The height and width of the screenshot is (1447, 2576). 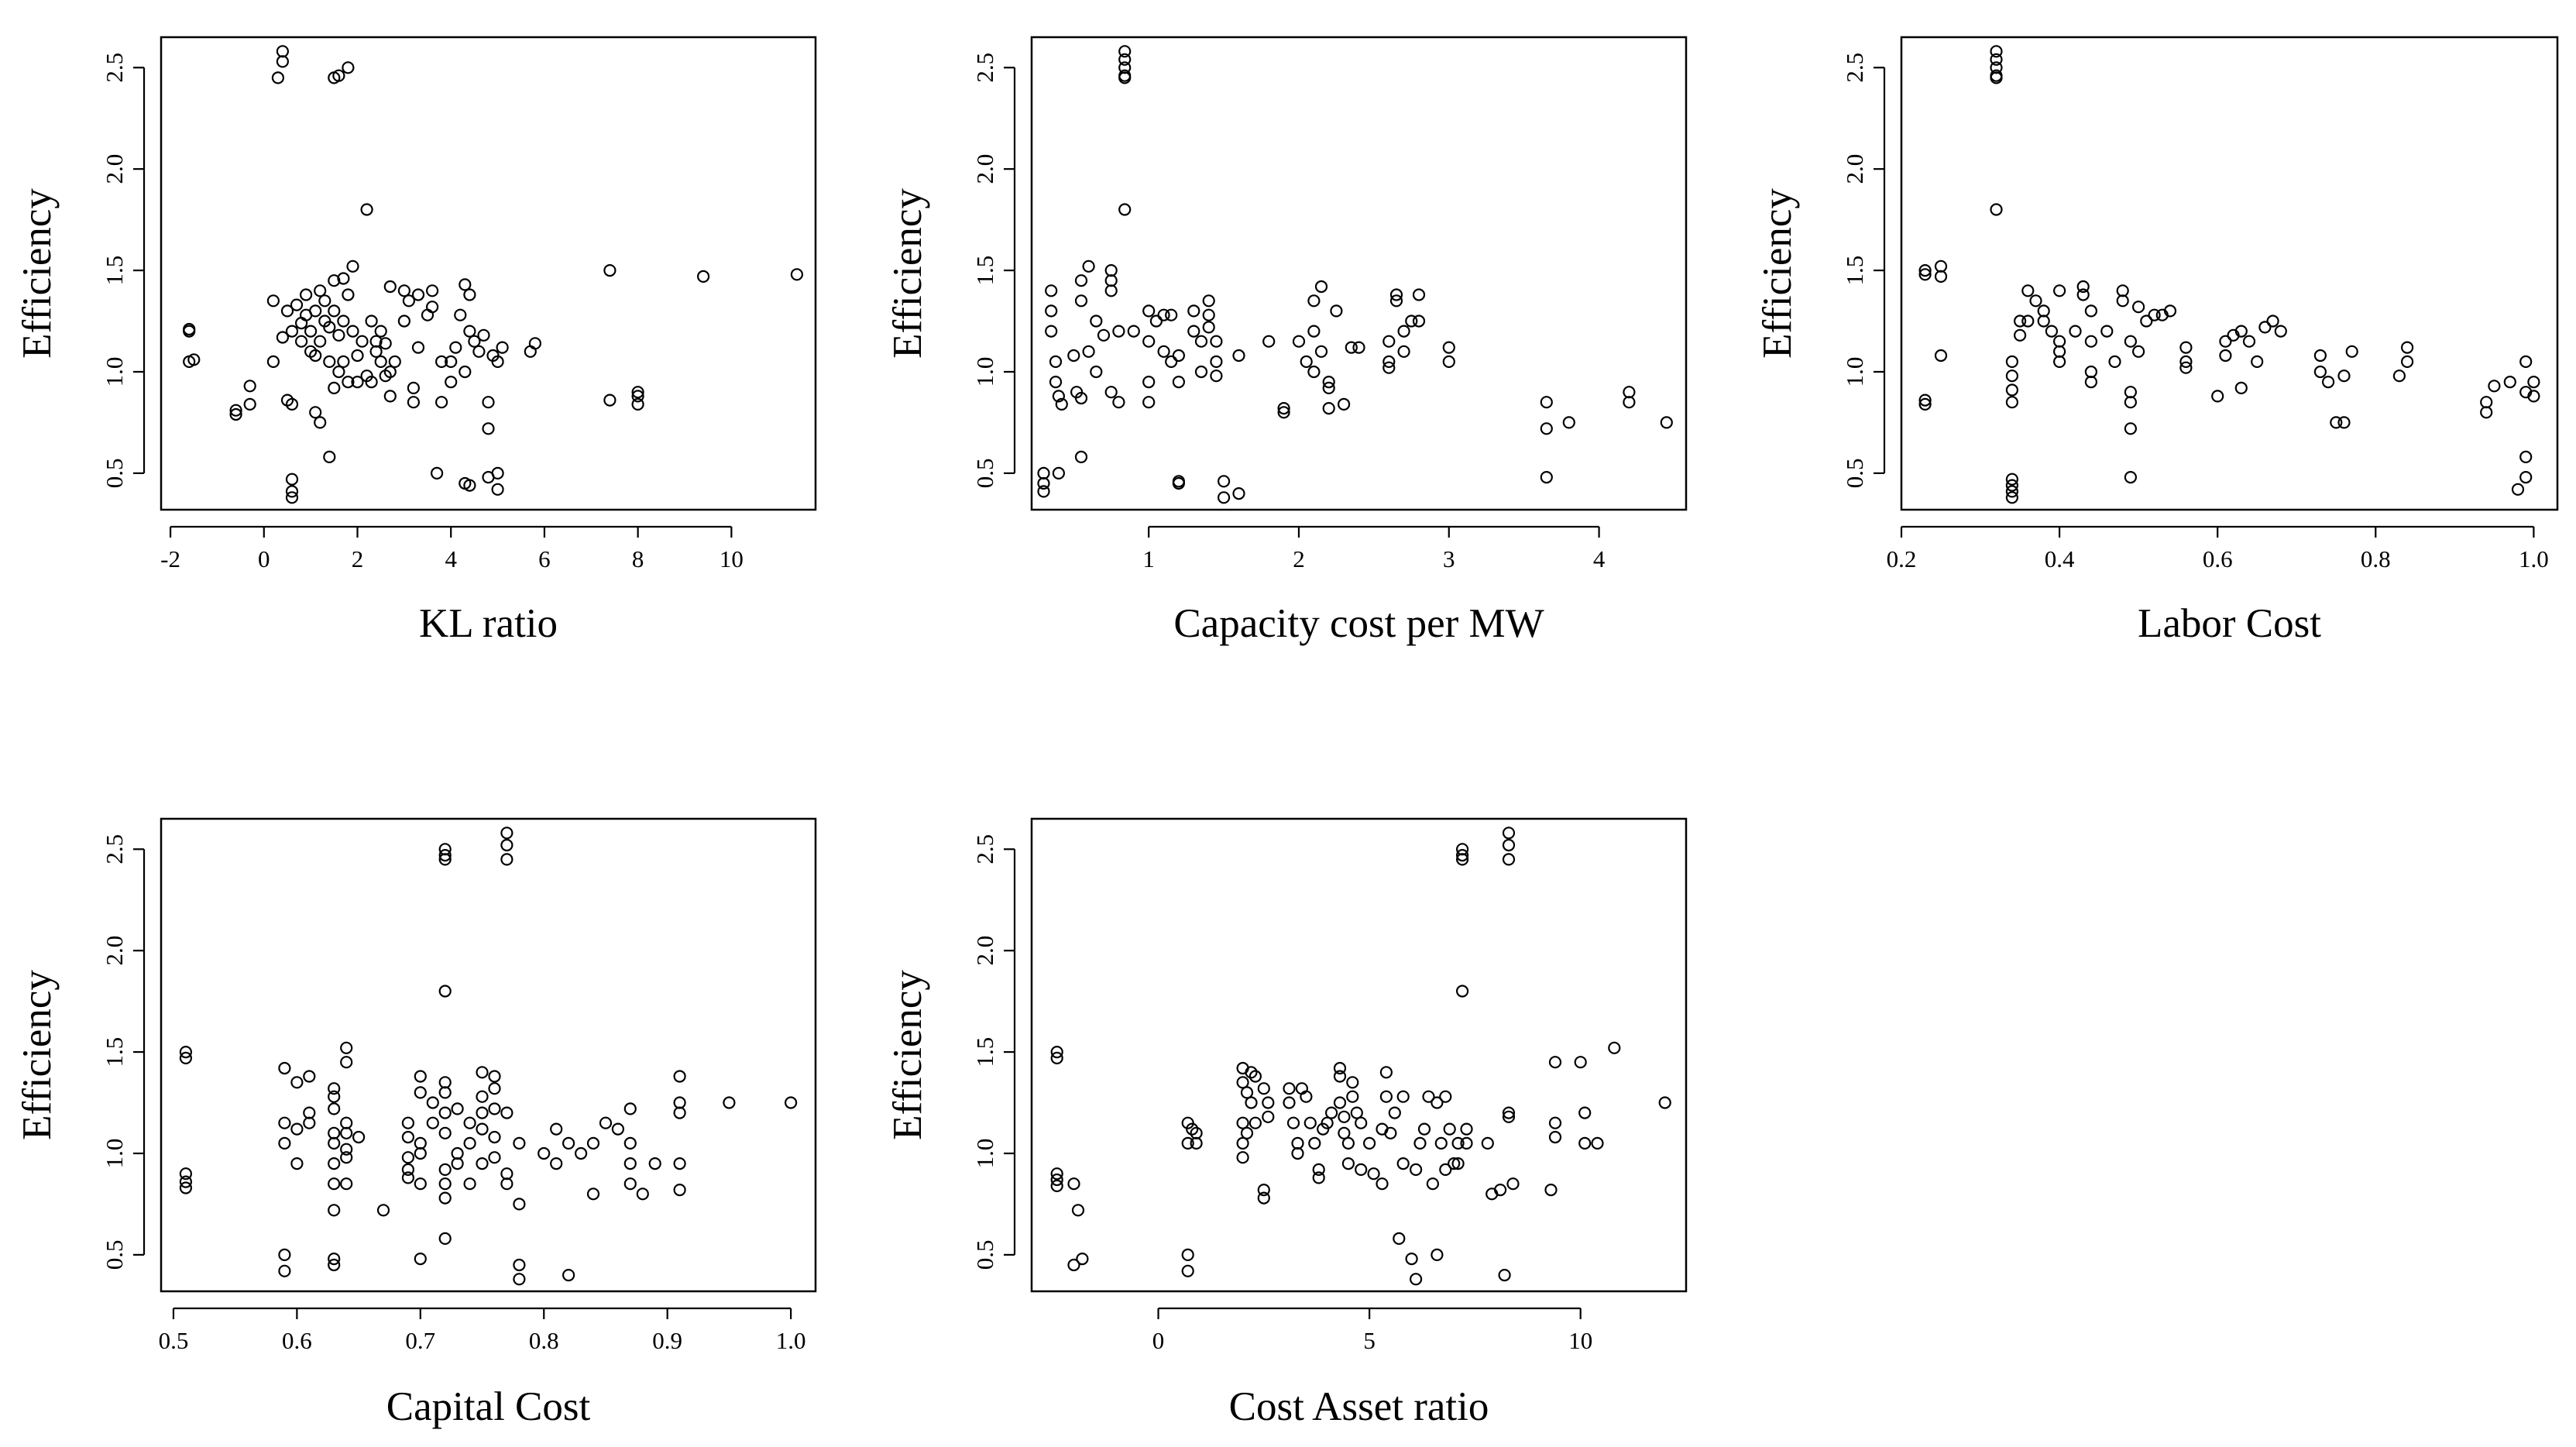 I want to click on x-axis: 0.5 0.6 0.7 0.8 0.9 1.0, so click(x=482, y=1330).